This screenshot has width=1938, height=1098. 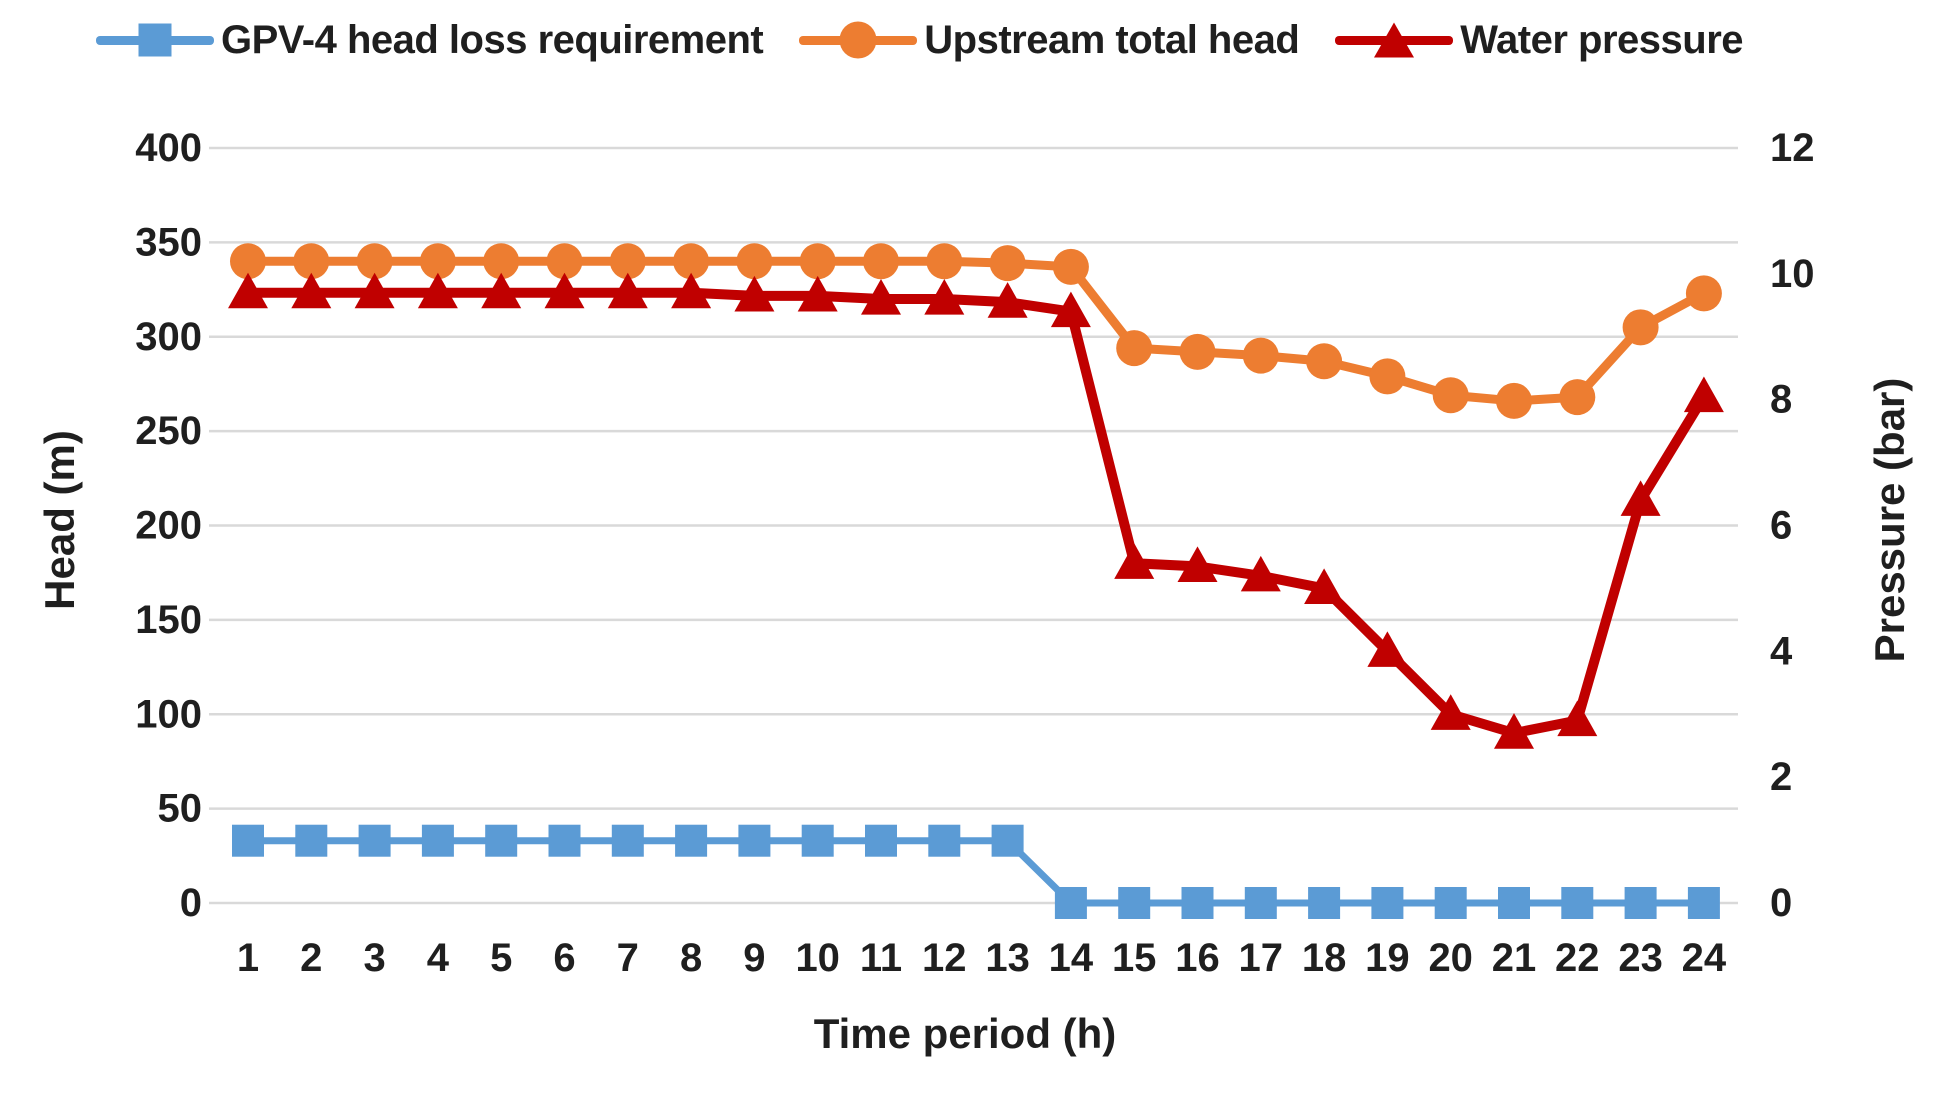 I want to click on right-axis-tick-label: 6, so click(x=1781, y=526).